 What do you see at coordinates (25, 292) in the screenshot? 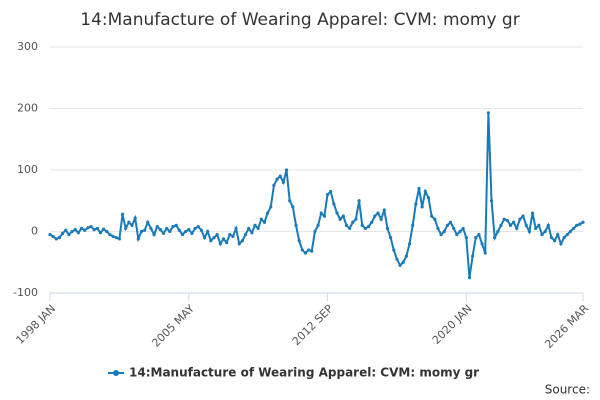
I see `y-tick-label: -100` at bounding box center [25, 292].